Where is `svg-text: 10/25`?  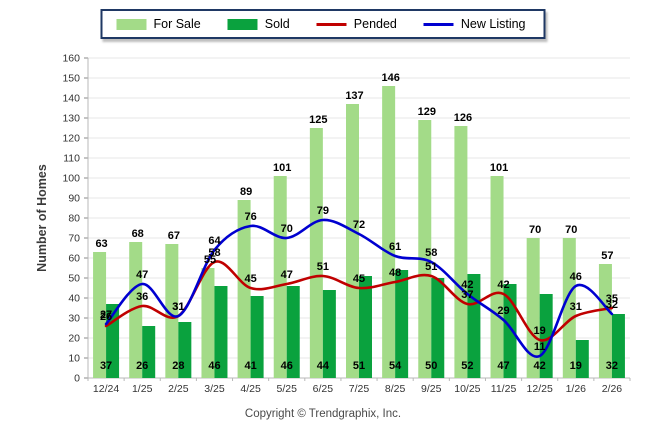
svg-text: 10/25 is located at coordinates (467, 389).